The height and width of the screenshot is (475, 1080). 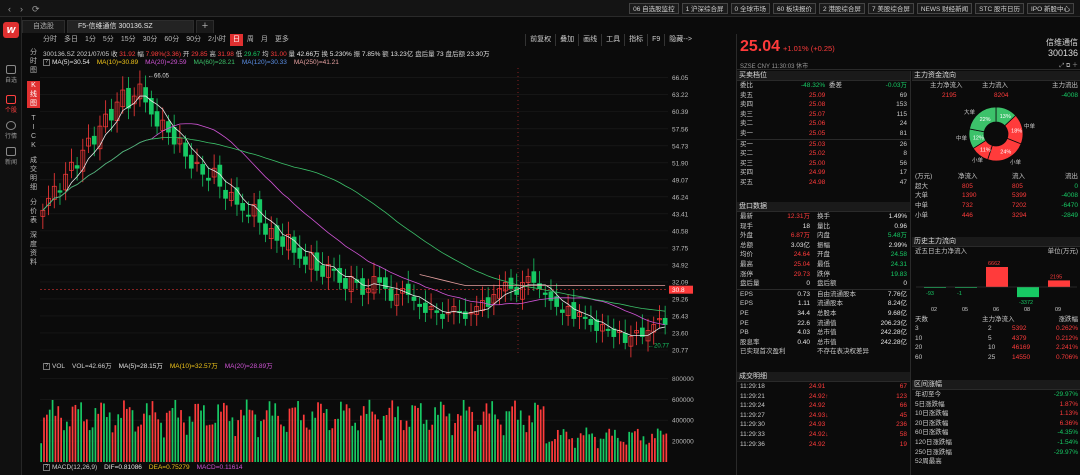 I want to click on toolbar-button: 隐藏-->, so click(x=680, y=40).